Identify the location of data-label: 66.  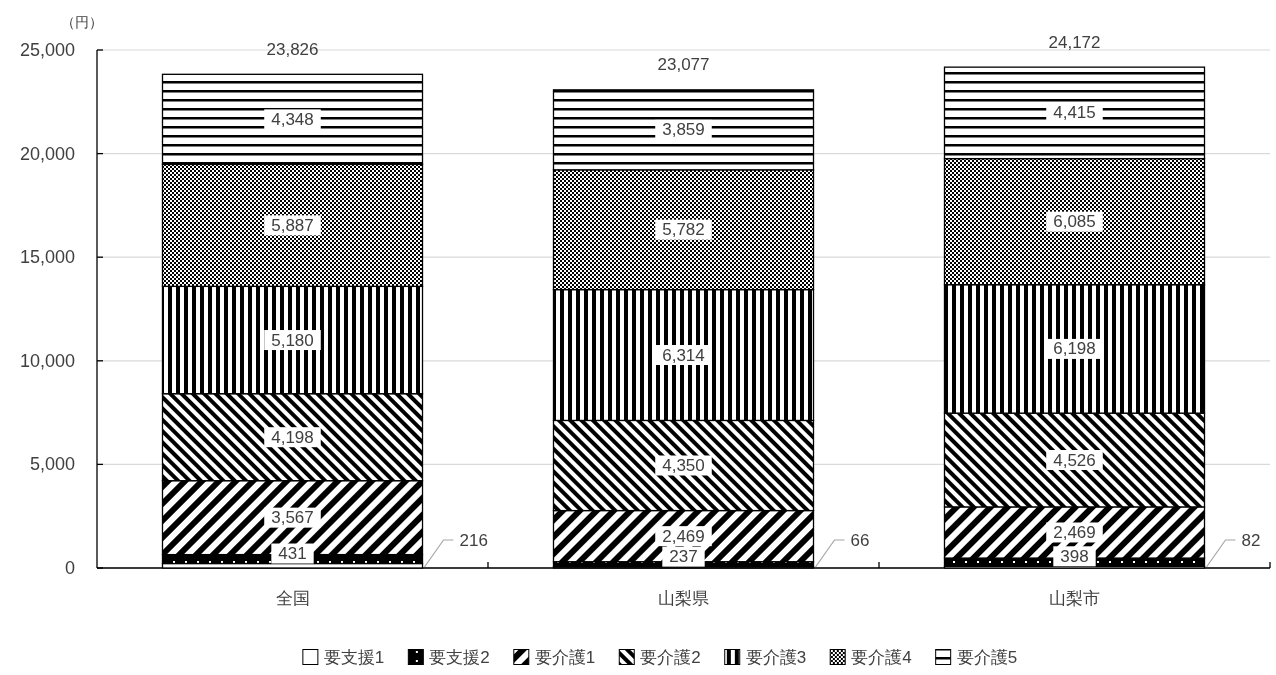
(860, 540).